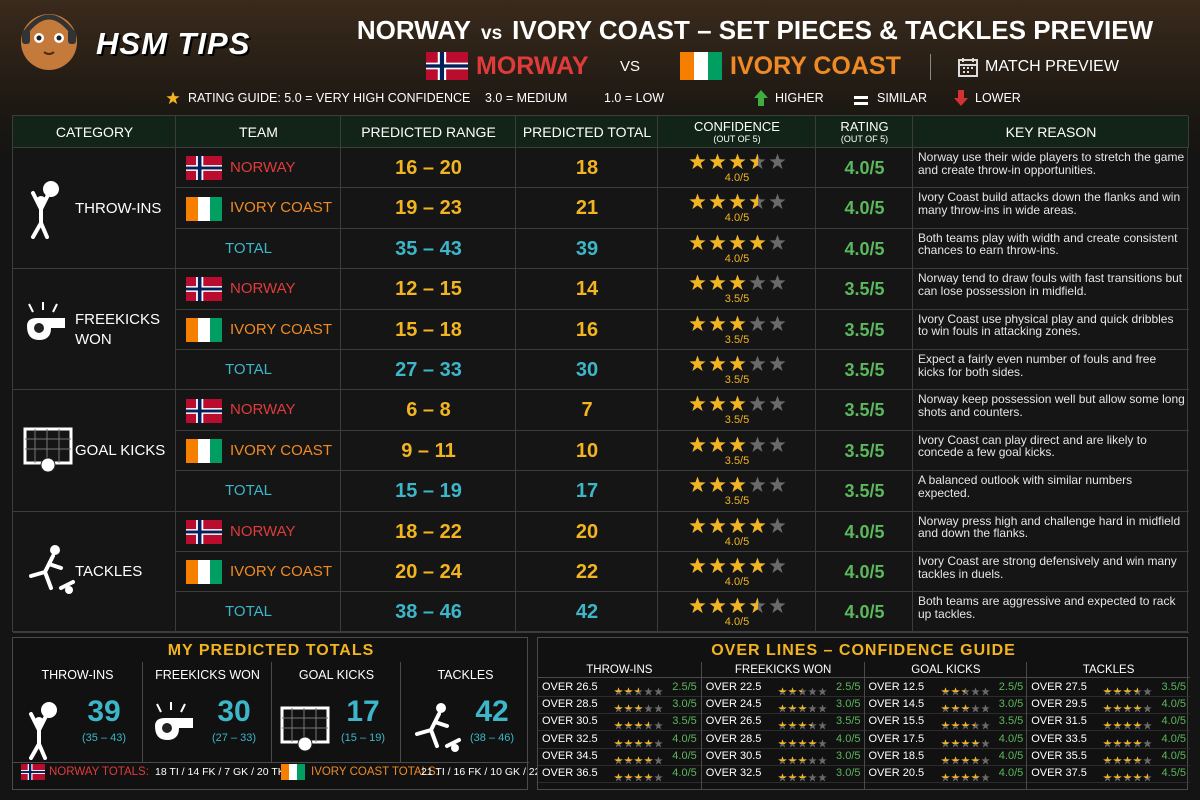  I want to click on column-header: RATING, so click(864, 126).